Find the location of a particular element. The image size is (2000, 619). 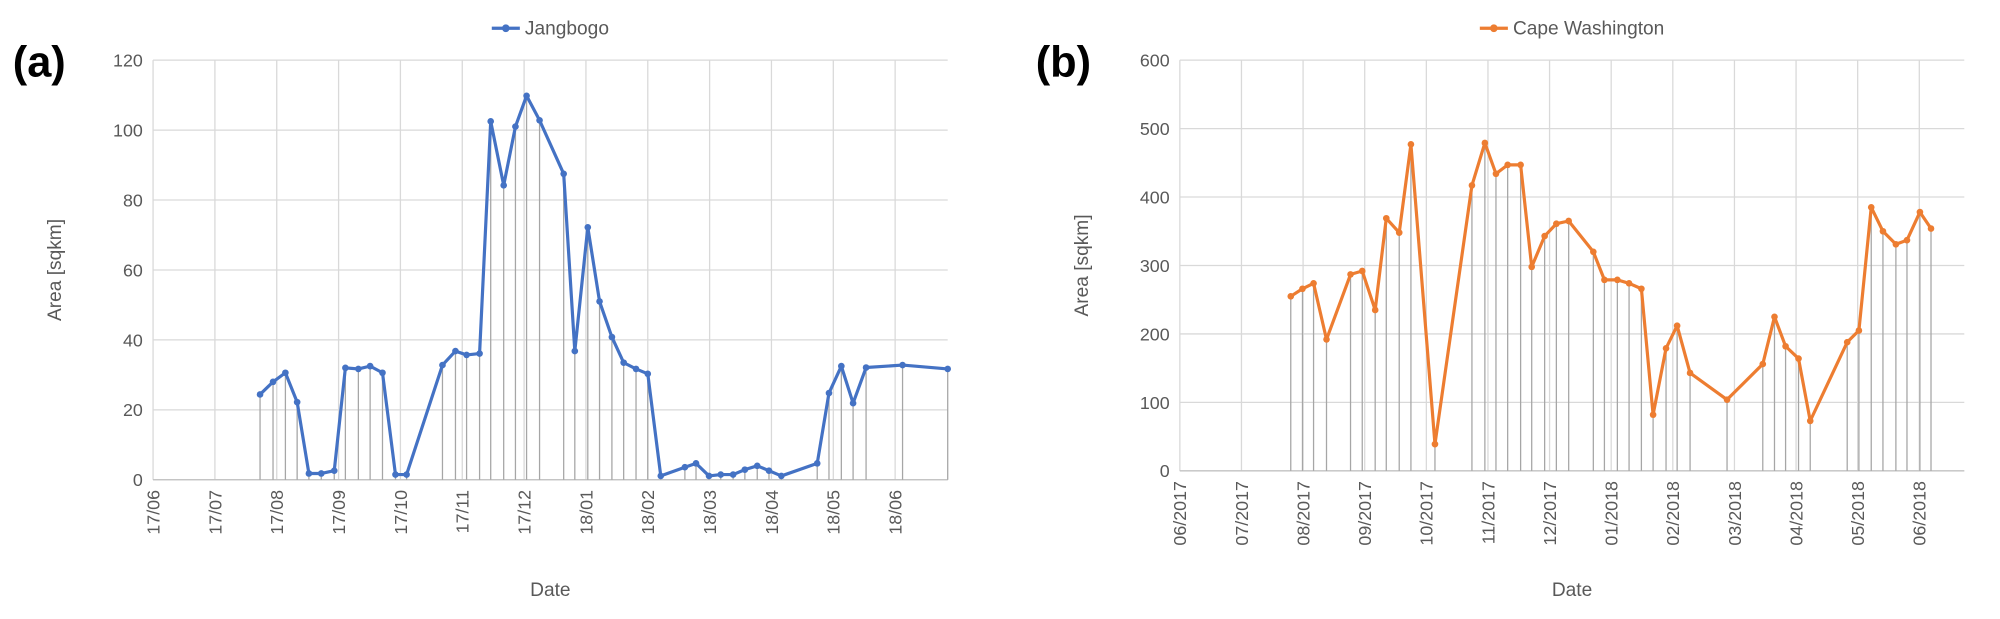

legend-label: Cape Washington is located at coordinates (1588, 29).